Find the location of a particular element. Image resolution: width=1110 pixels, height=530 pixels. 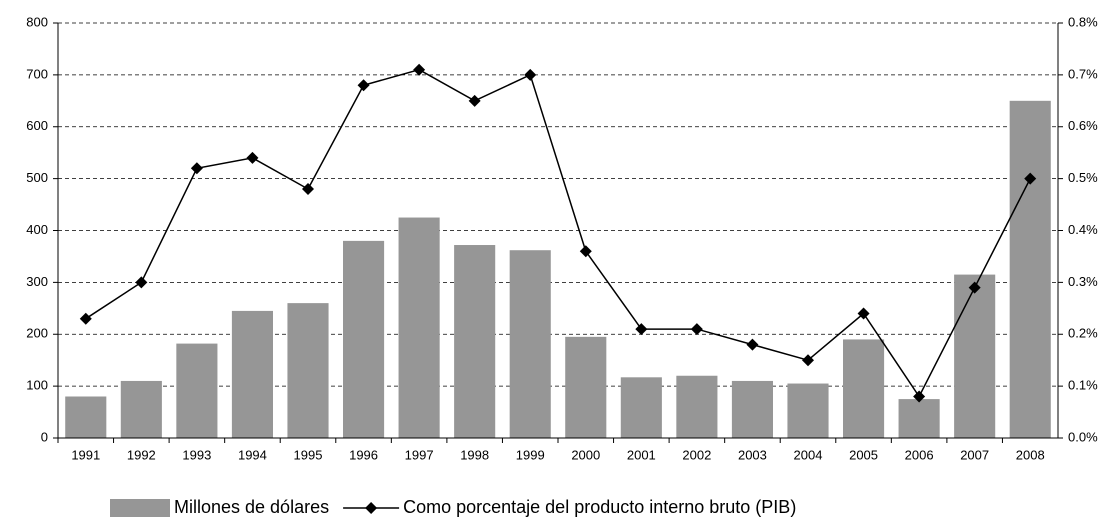

y2-tick-label: 0.0% is located at coordinates (1083, 436).